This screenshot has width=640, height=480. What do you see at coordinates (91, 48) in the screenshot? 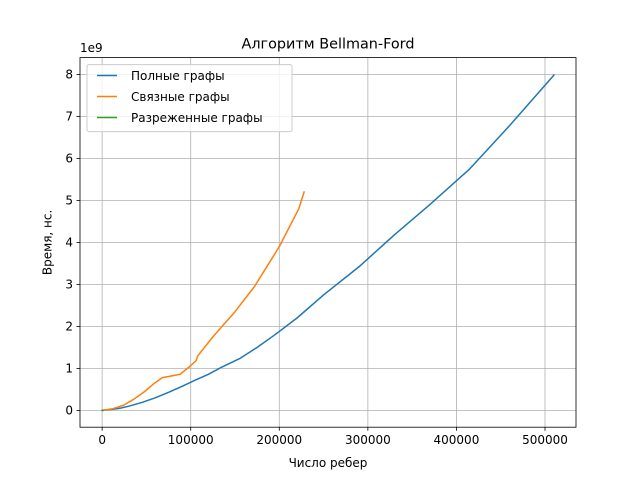
I see `y-offset-label: 1e9` at bounding box center [91, 48].